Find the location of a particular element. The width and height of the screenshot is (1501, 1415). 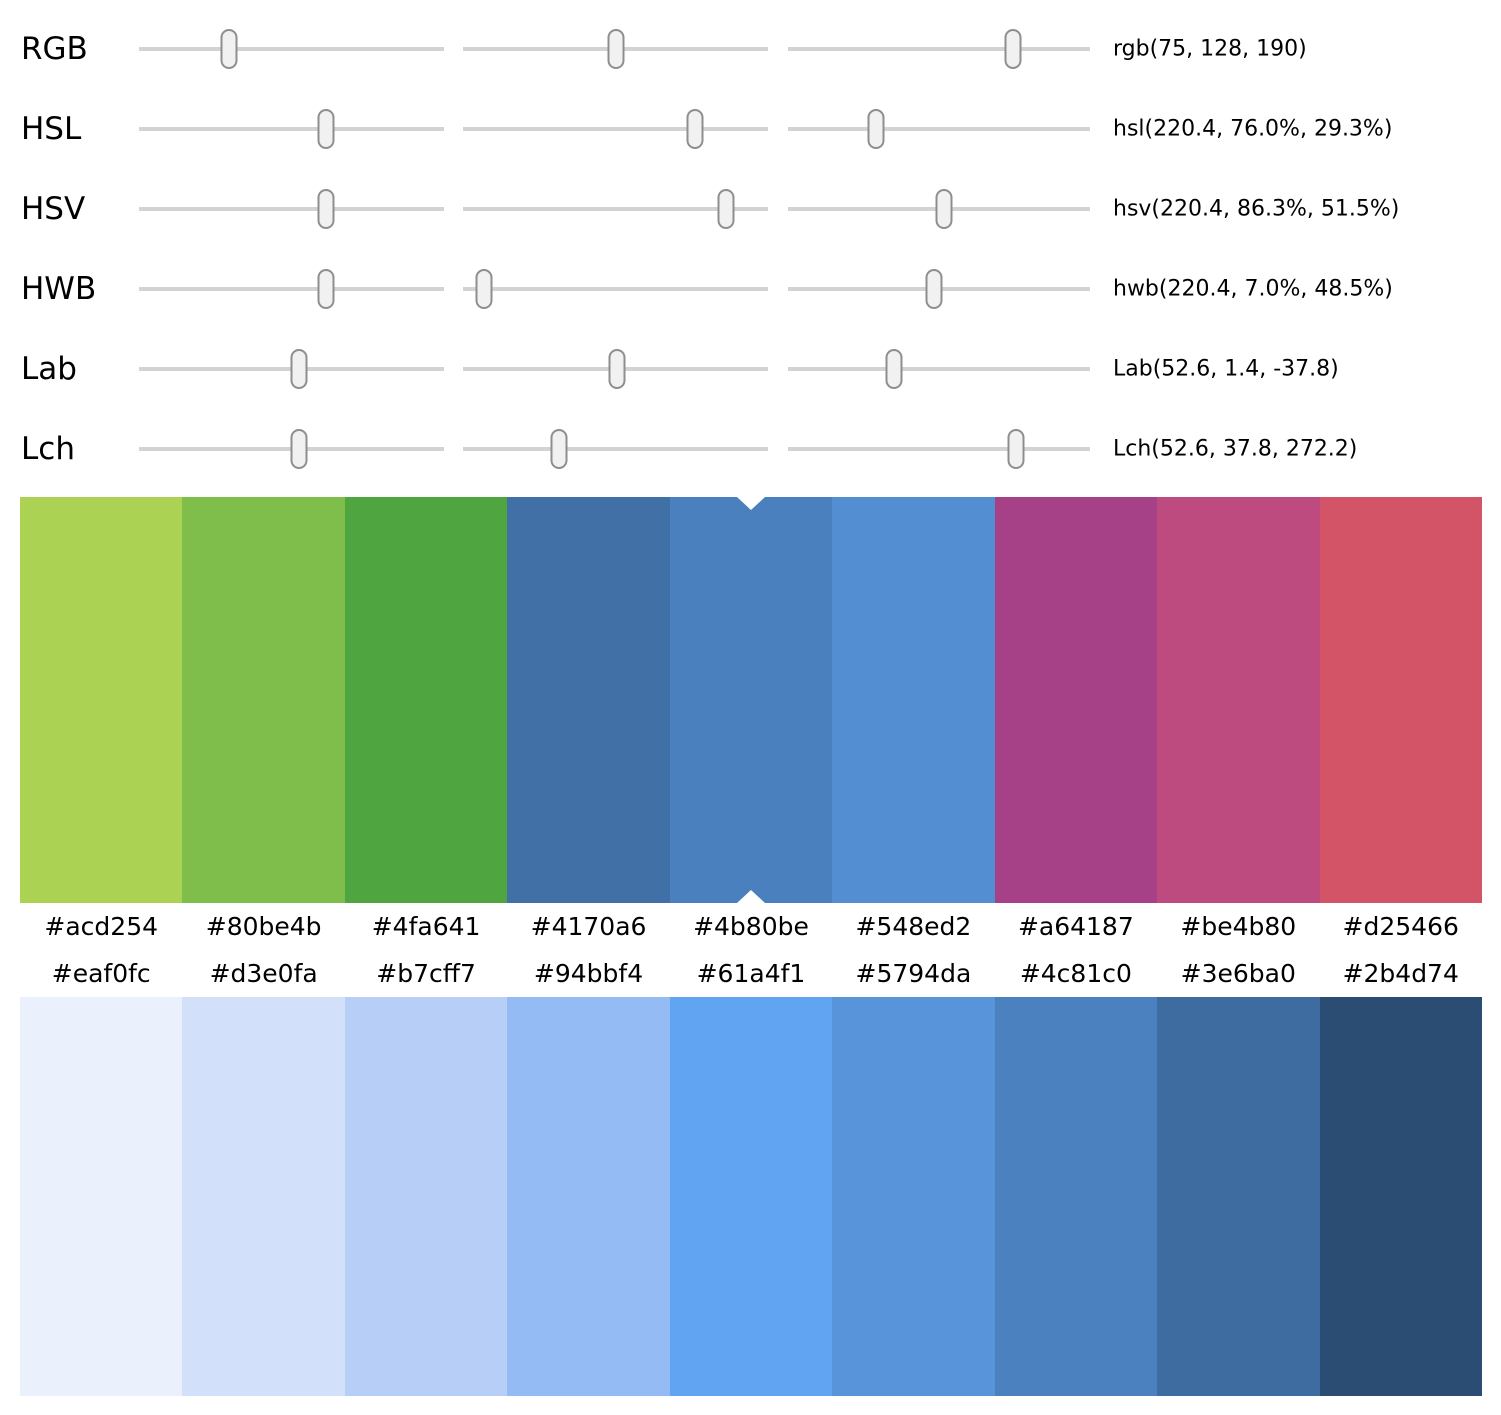

slider-row-lch: Lch Lch(52.6, 37.8, 272.2) is located at coordinates (750, 449).